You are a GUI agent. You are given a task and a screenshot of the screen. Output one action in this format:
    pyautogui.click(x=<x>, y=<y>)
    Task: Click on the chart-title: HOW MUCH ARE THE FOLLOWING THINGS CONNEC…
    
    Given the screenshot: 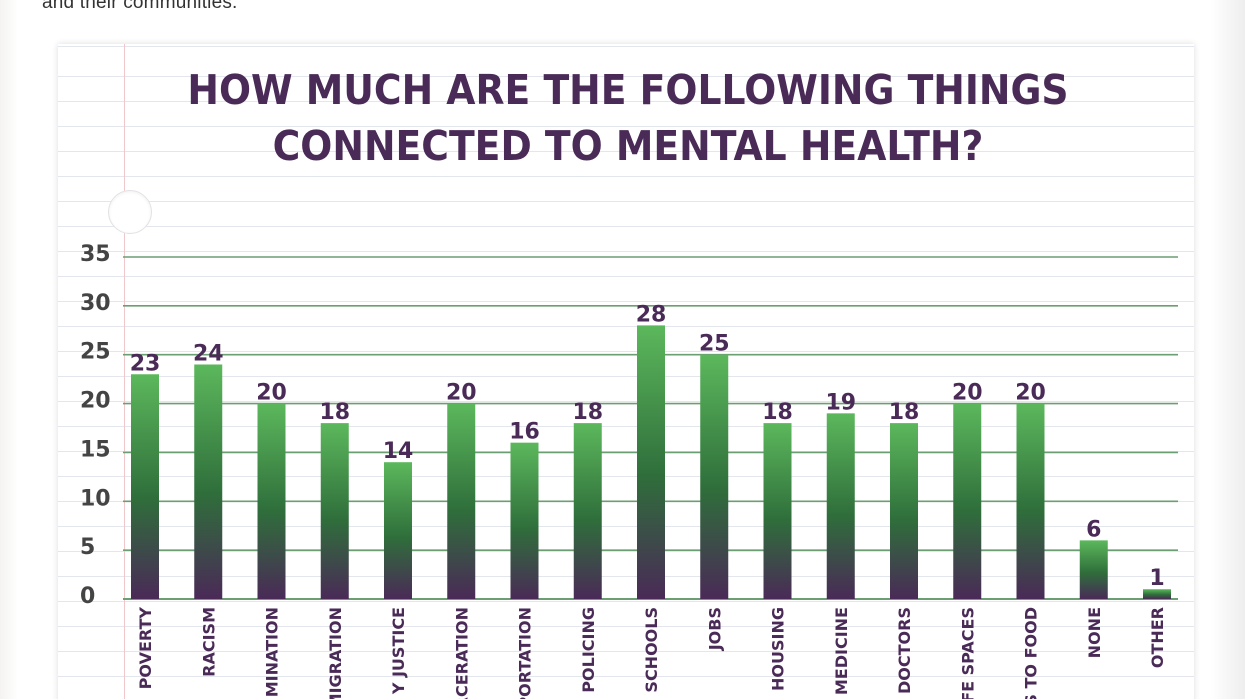 What is the action you would take?
    pyautogui.click(x=628, y=118)
    